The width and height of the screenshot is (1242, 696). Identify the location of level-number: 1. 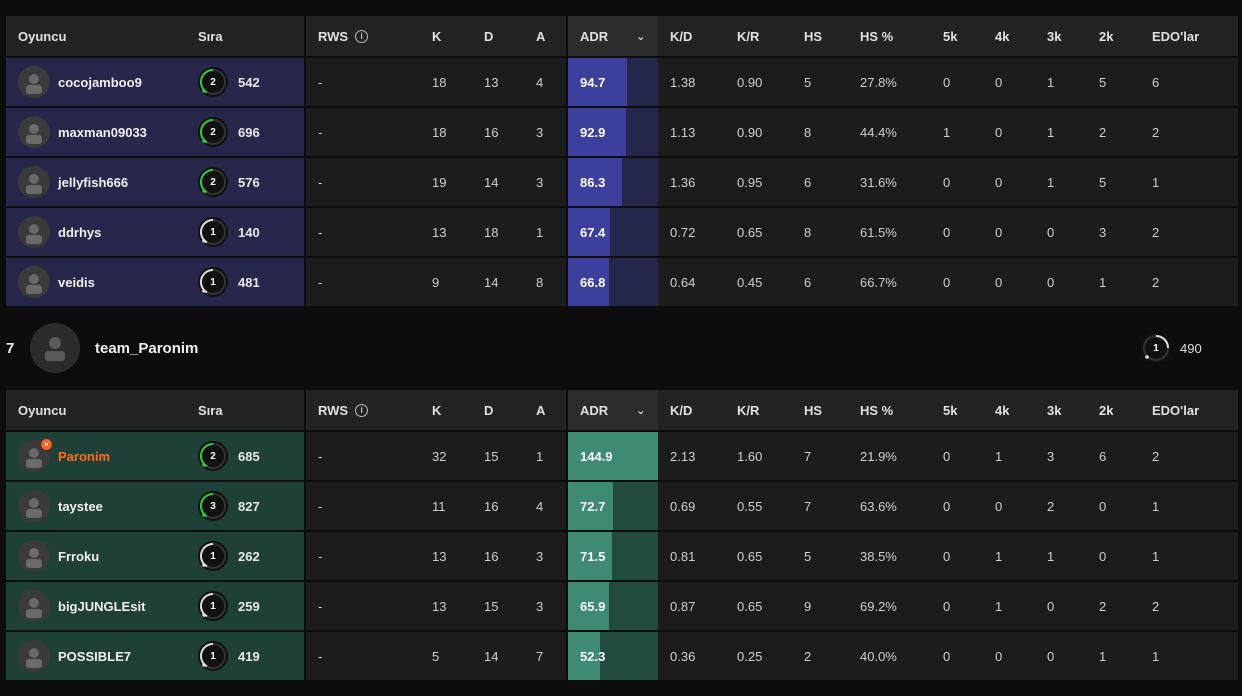
(213, 556).